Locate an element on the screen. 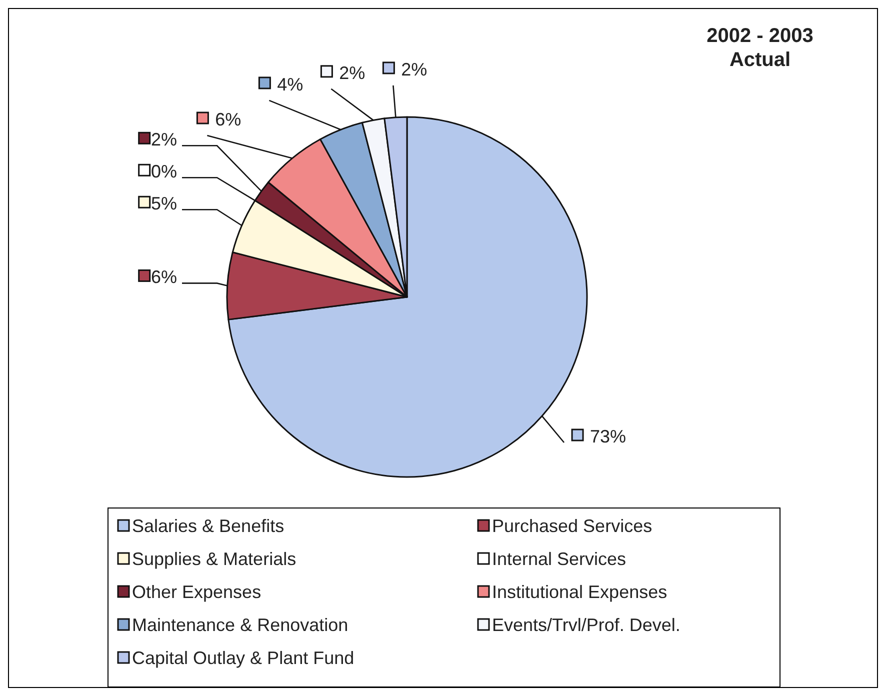 The height and width of the screenshot is (696, 886). legend-label: Events/Trvl/Prof. Devel. is located at coordinates (586, 625).